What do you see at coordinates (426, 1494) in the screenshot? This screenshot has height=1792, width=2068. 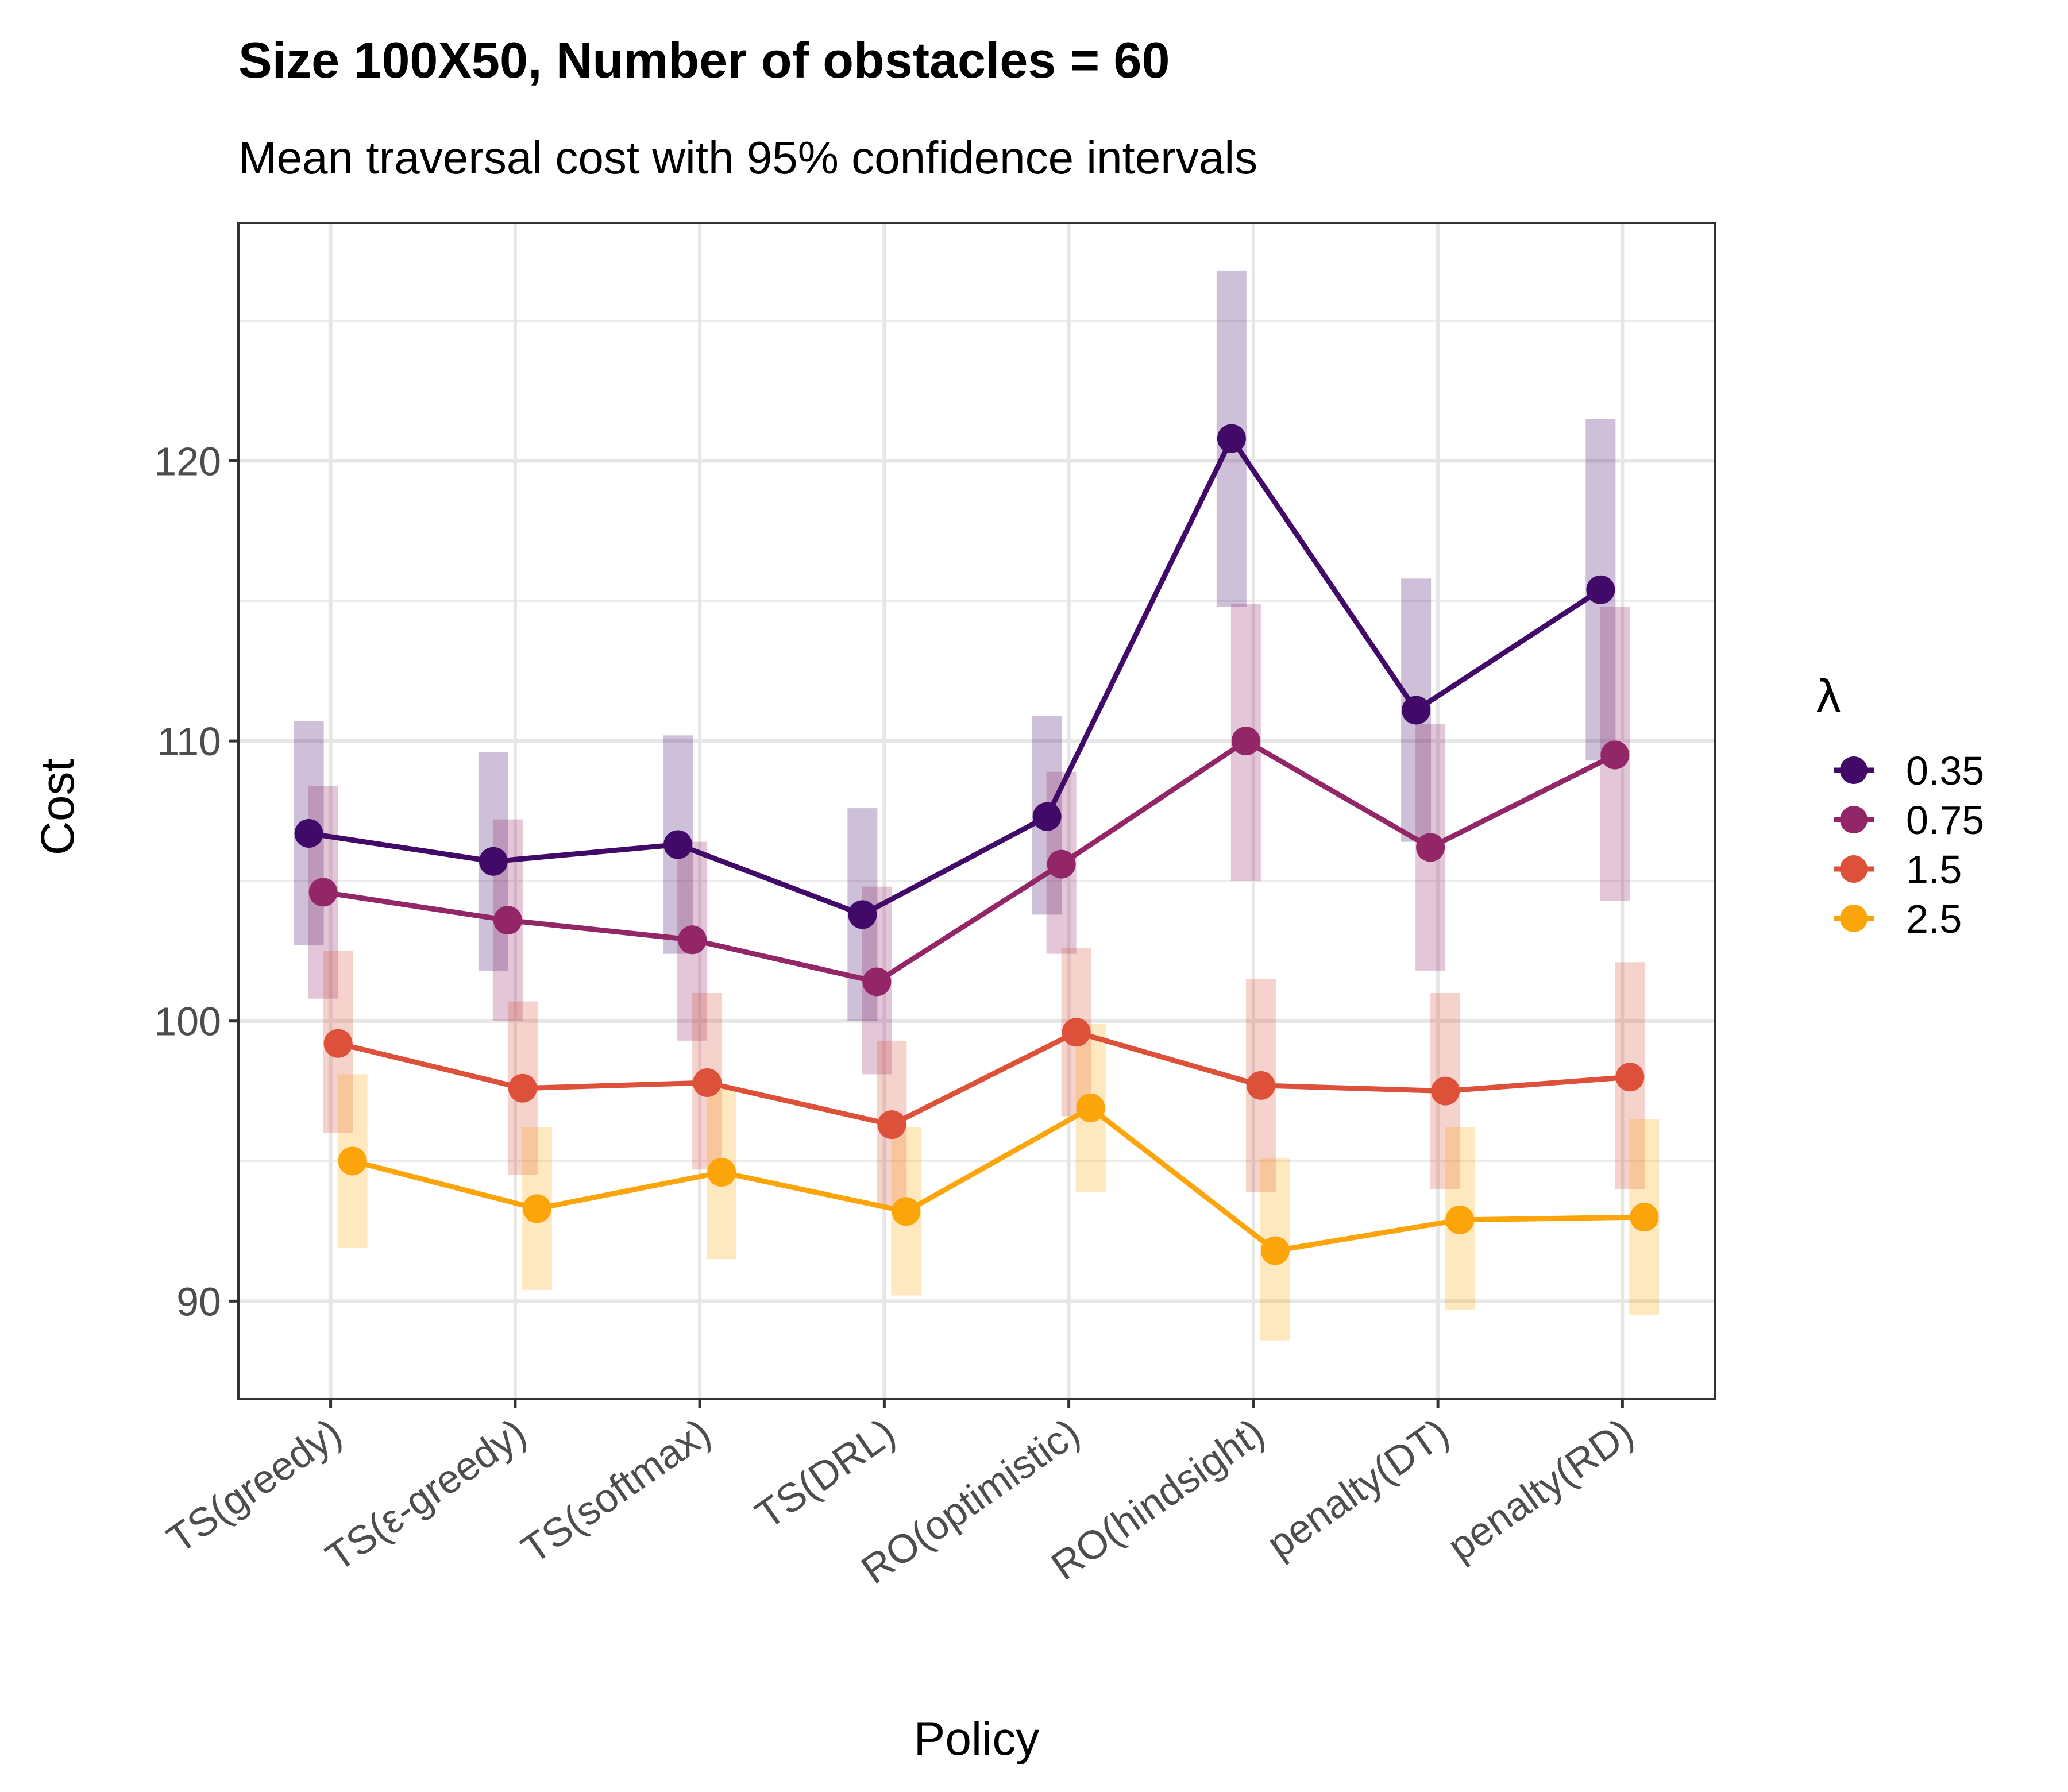 I see `x-tick-label: TS(ε-greedy)` at bounding box center [426, 1494].